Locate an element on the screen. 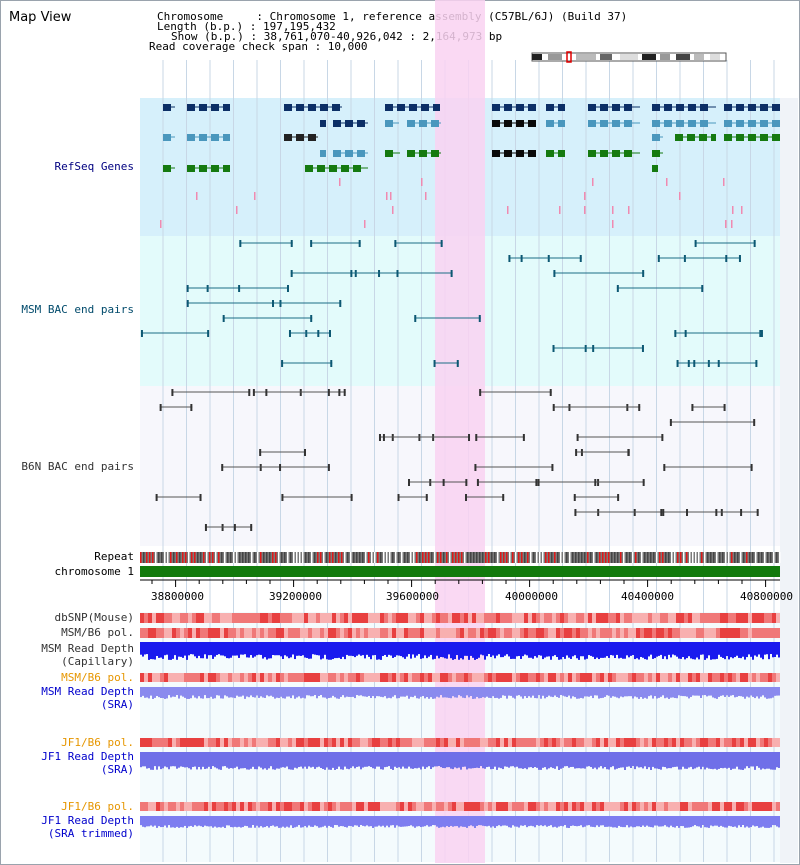 The image size is (800, 865). label-b6n-bac-end-pairs: B6N BAC end pairs is located at coordinates (77, 466).